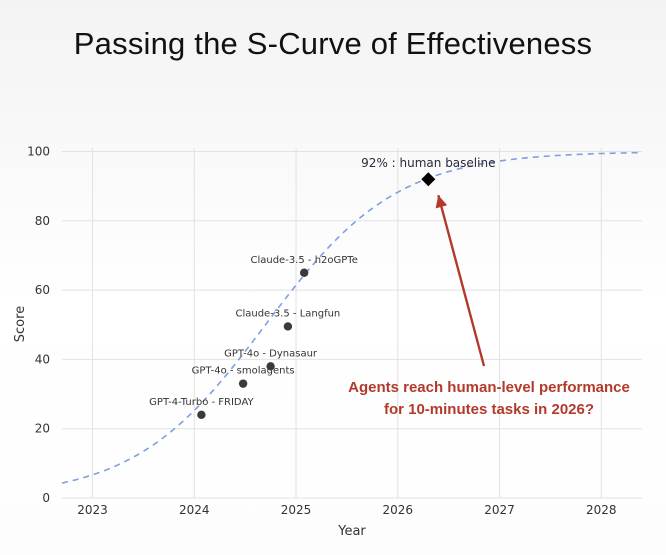 The width and height of the screenshot is (666, 555). I want to click on data-point-label: GPT-4-Turbo - FRIDAY, so click(201, 402).